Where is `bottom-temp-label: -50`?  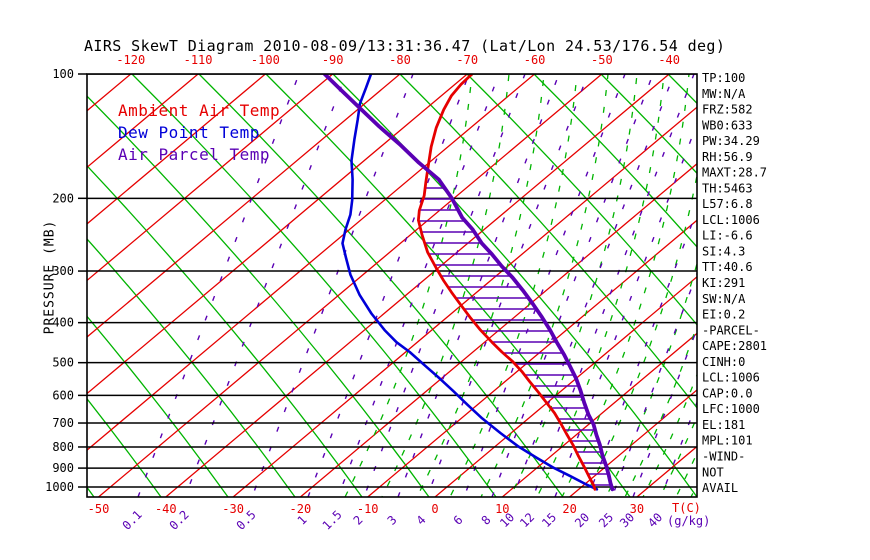 bottom-temp-label: -50 is located at coordinates (99, 509).